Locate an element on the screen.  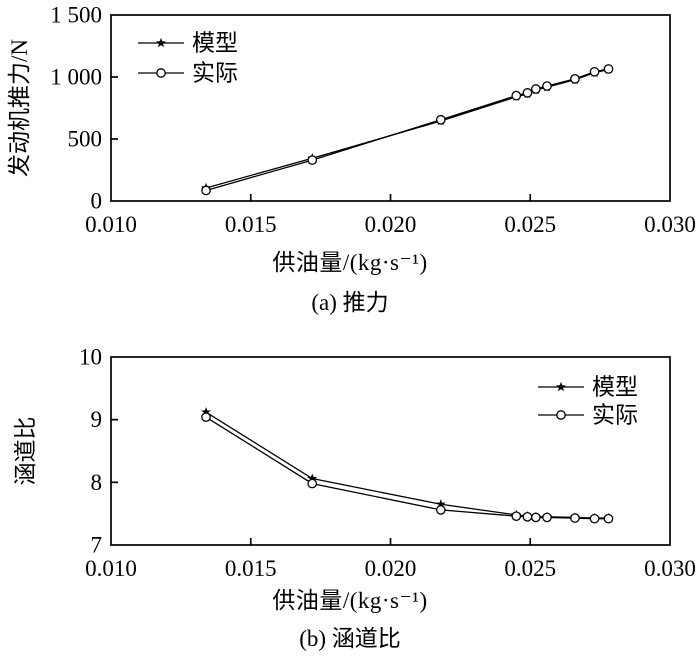
model-line is located at coordinates (407, 465).